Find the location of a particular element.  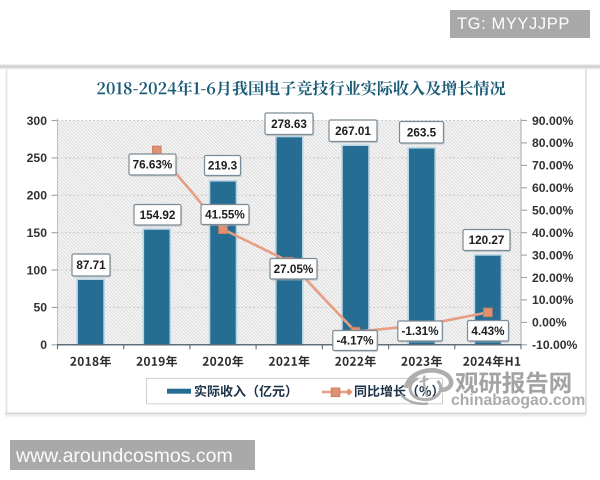

svg-text: 150 is located at coordinates (37, 233).